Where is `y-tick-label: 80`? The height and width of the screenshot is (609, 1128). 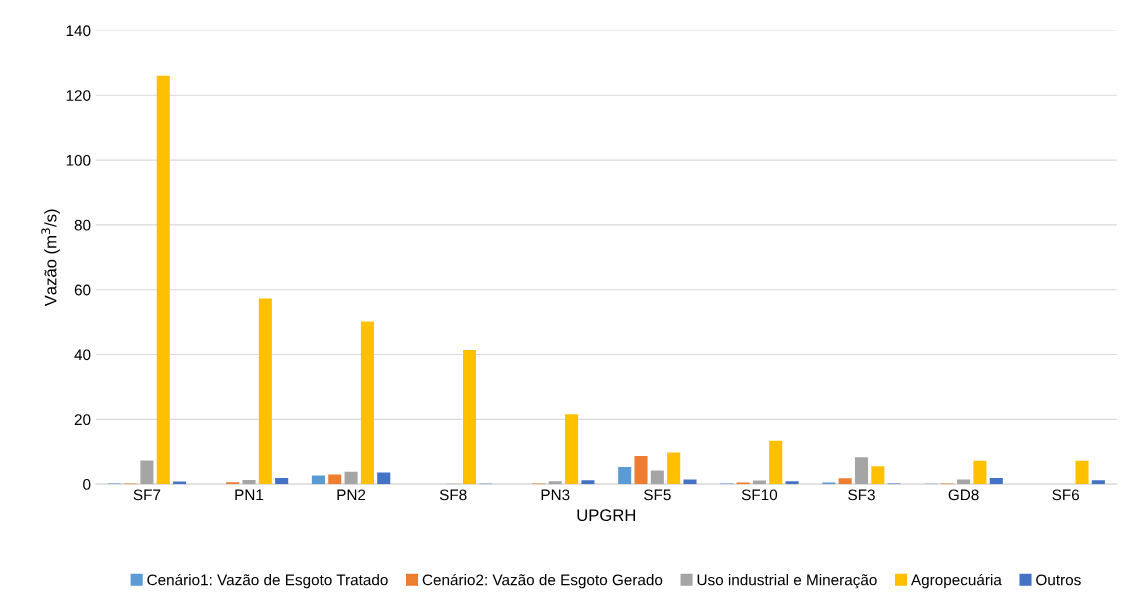 y-tick-label: 80 is located at coordinates (82, 225).